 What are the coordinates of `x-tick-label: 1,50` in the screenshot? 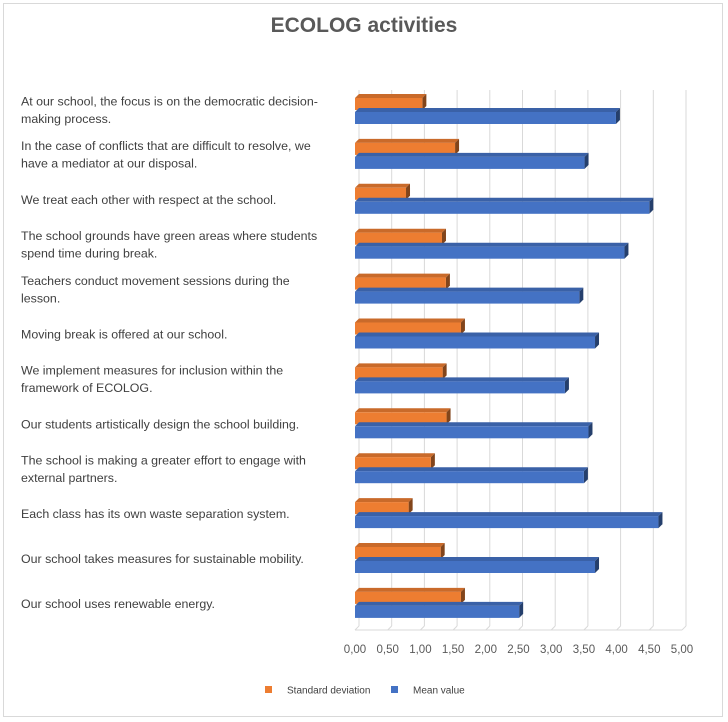 It's located at (453, 650).